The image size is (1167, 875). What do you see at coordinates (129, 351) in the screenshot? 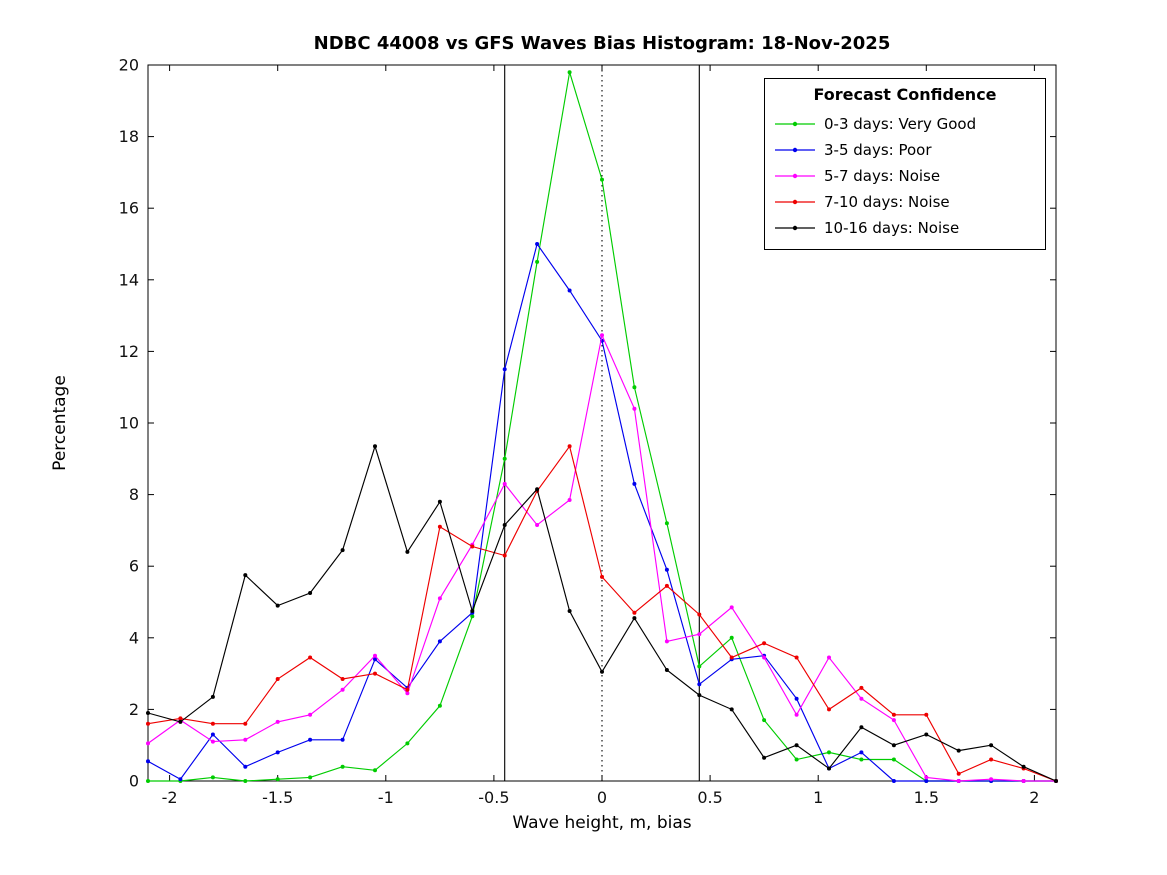
I see `svg-text: 12` at bounding box center [129, 351].